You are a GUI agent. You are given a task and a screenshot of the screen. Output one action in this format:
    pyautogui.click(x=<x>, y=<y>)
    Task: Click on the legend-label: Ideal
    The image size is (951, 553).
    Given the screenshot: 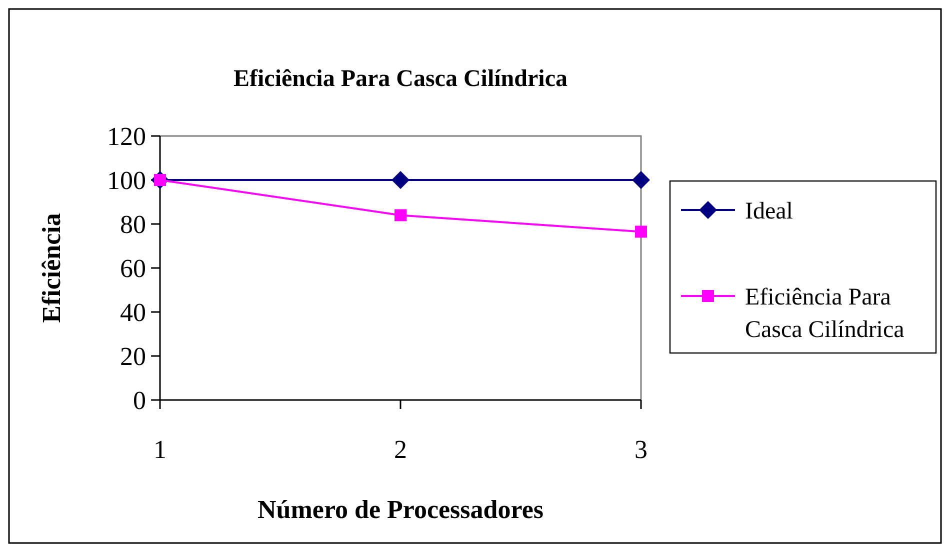 What is the action you would take?
    pyautogui.click(x=769, y=211)
    